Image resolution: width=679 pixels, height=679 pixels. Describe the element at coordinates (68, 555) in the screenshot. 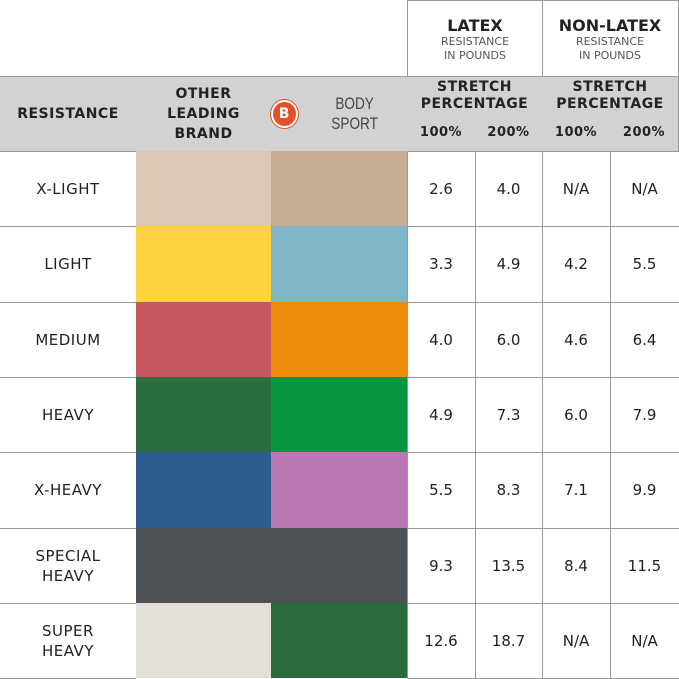

I see `label-line: SPECIAL` at that location.